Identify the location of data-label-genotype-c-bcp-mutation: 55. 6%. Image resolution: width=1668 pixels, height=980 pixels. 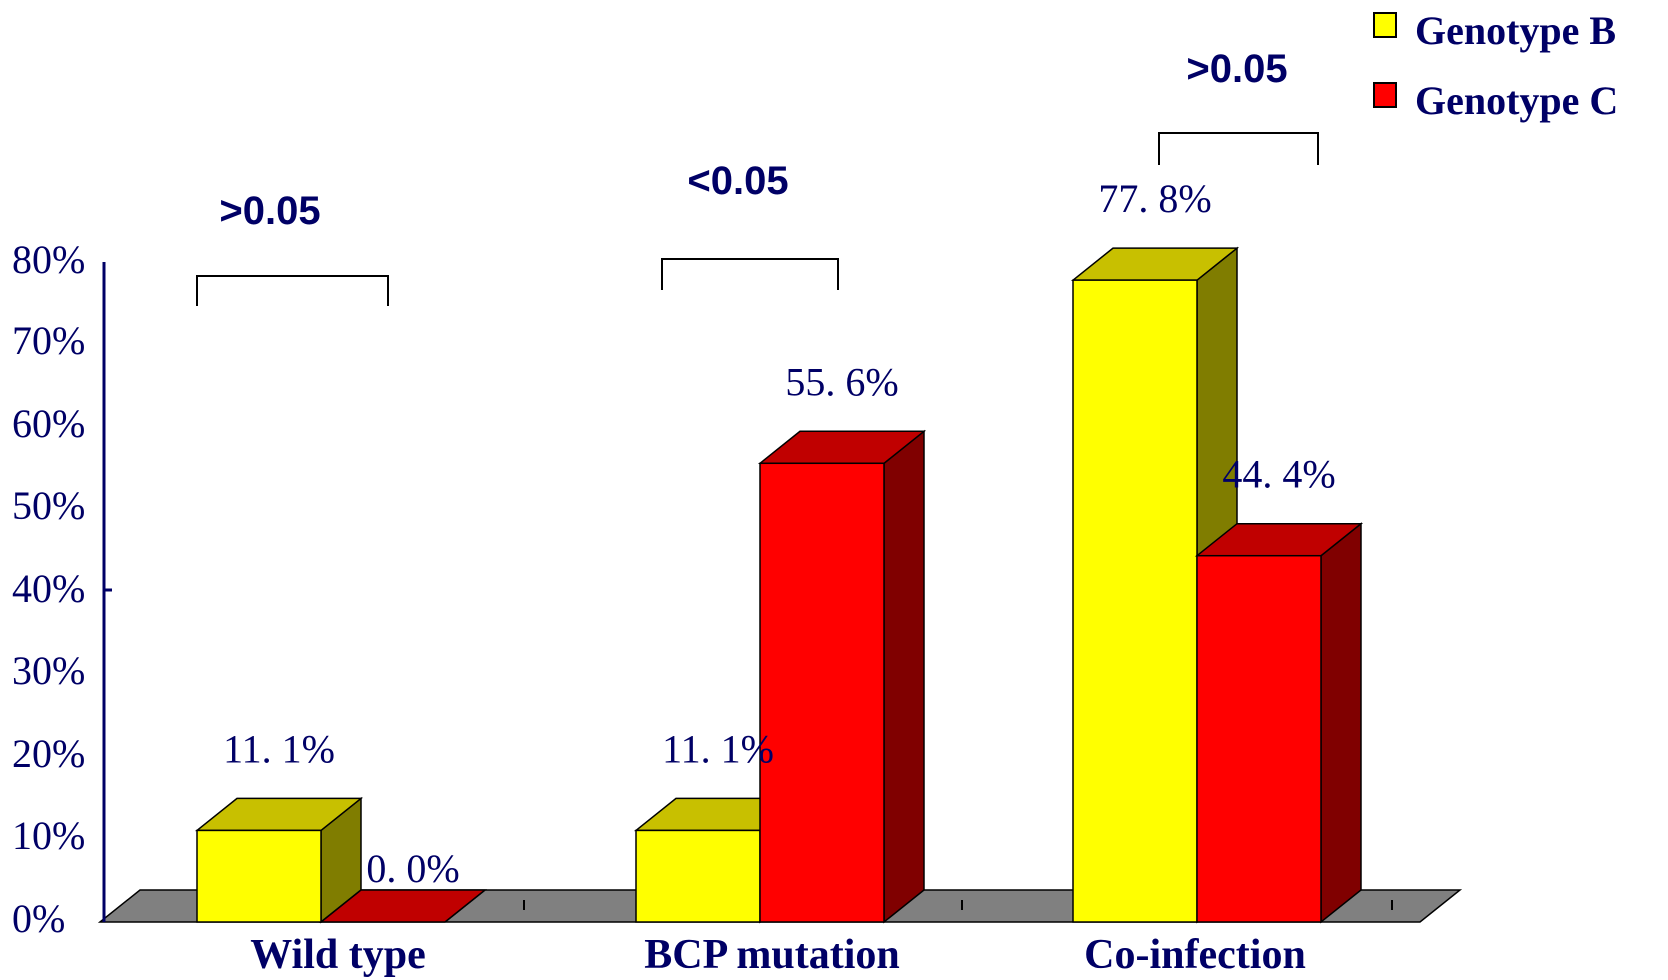
(841, 381).